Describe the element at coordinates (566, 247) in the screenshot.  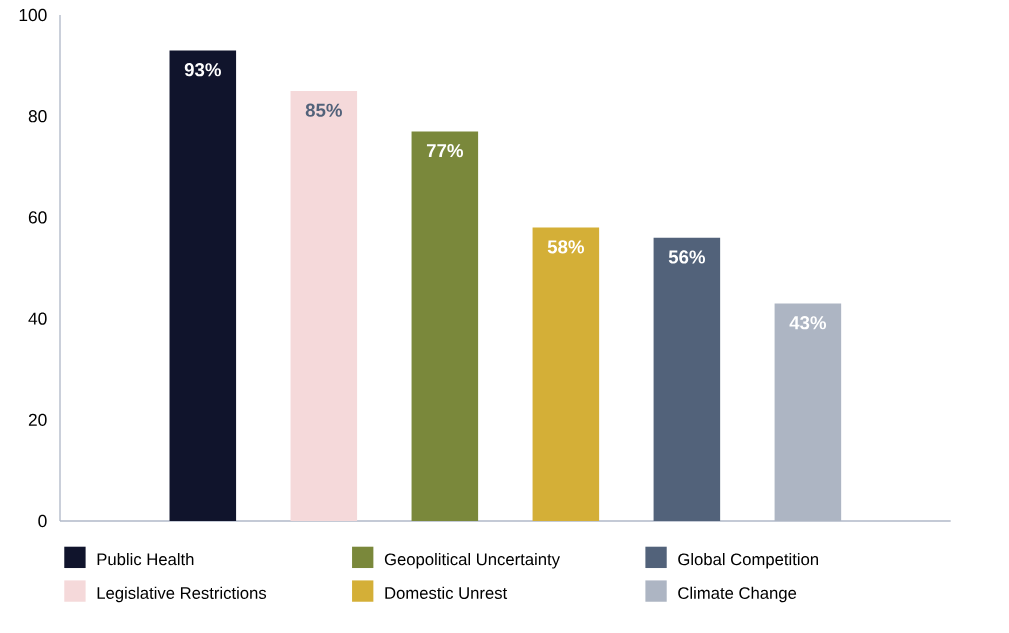
I see `data-label: 58%` at that location.